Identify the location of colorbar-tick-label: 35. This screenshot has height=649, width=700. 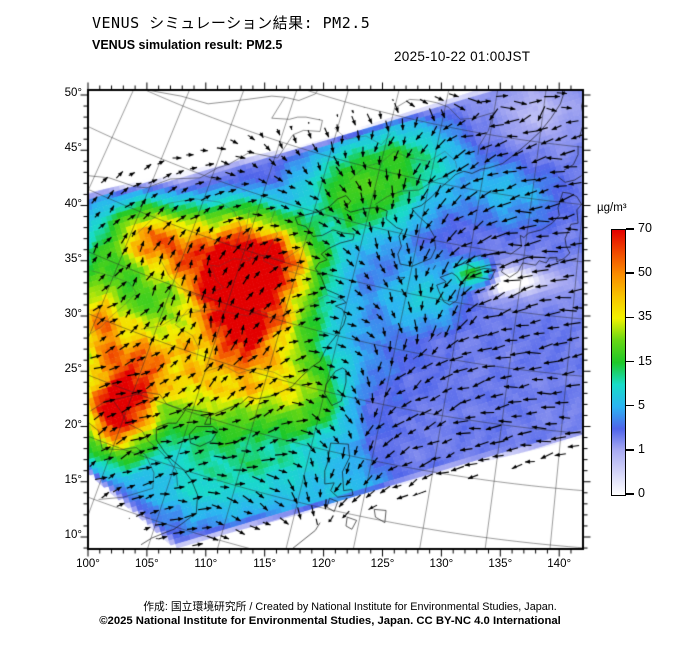
(645, 316).